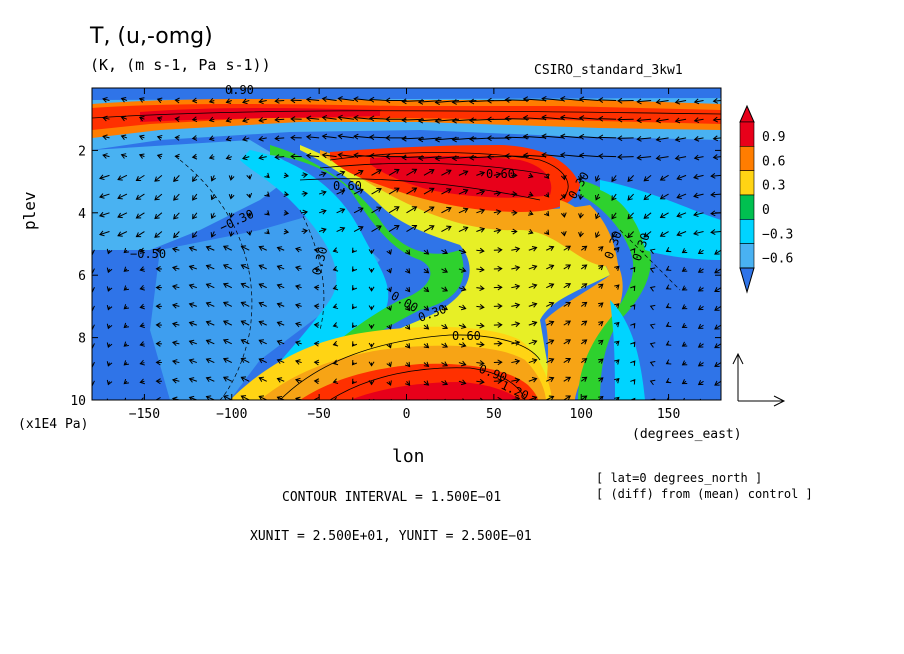 The width and height of the screenshot is (904, 654). What do you see at coordinates (82, 276) in the screenshot?
I see `y-tick-label: 6` at bounding box center [82, 276].